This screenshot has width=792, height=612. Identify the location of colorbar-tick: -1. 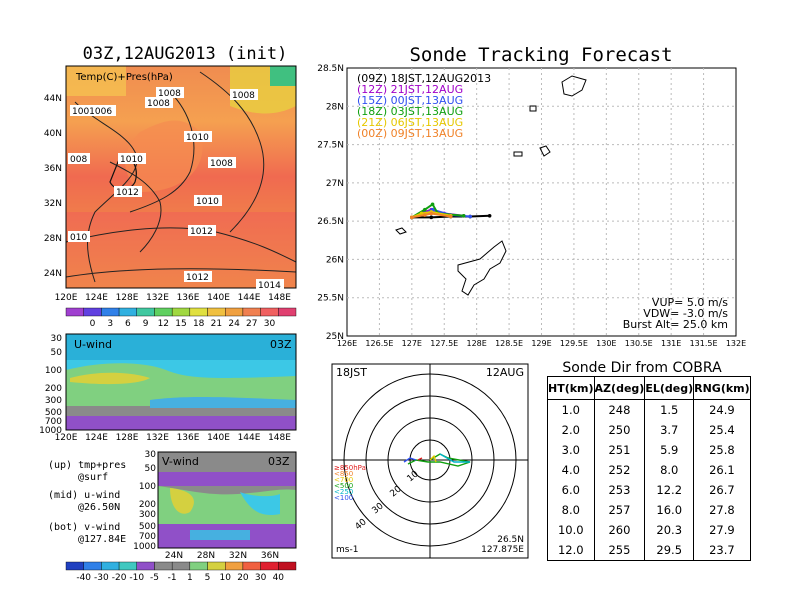
(172, 578).